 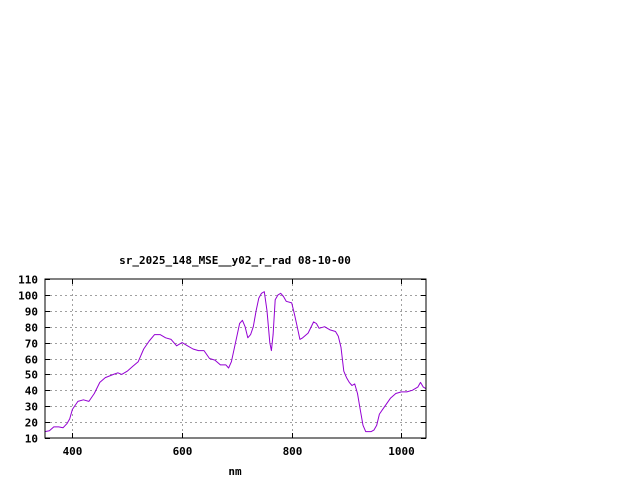 What do you see at coordinates (31, 423) in the screenshot?
I see `y-tick-label: 20` at bounding box center [31, 423].